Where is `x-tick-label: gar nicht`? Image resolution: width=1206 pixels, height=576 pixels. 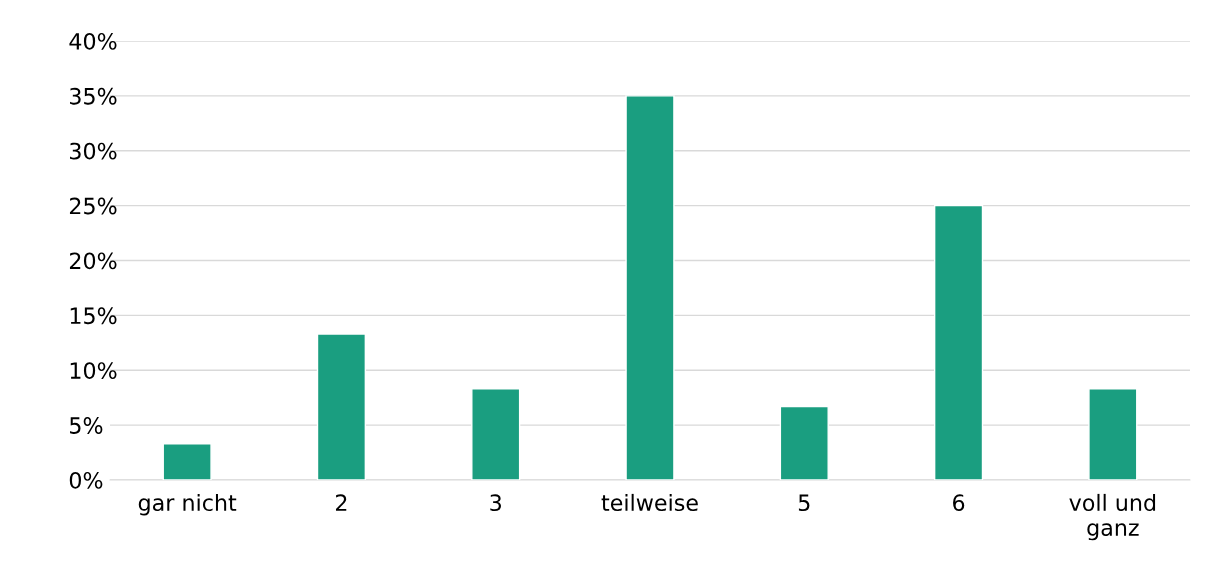
x-tick-label: gar nicht is located at coordinates (187, 504).